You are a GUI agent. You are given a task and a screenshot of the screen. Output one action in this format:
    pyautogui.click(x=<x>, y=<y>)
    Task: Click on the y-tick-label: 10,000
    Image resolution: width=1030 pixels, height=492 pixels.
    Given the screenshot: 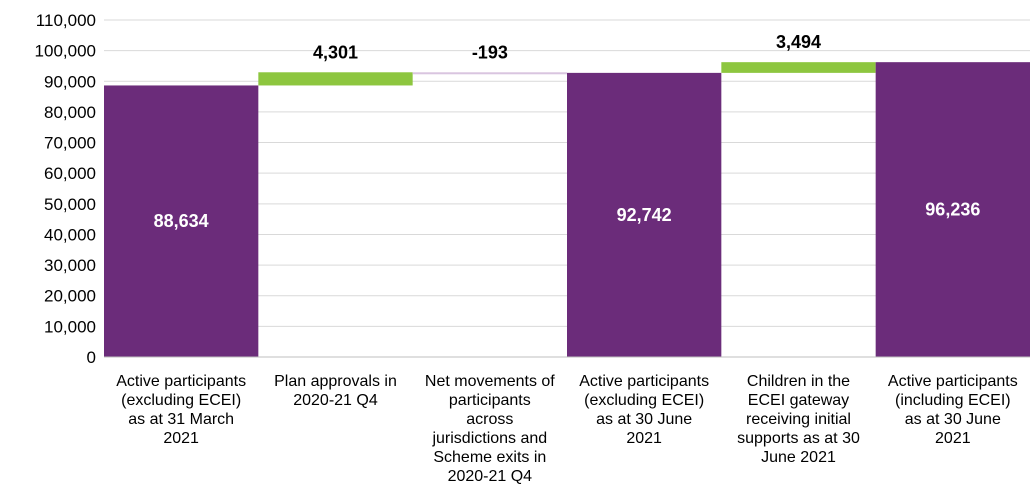 What is the action you would take?
    pyautogui.click(x=70, y=326)
    